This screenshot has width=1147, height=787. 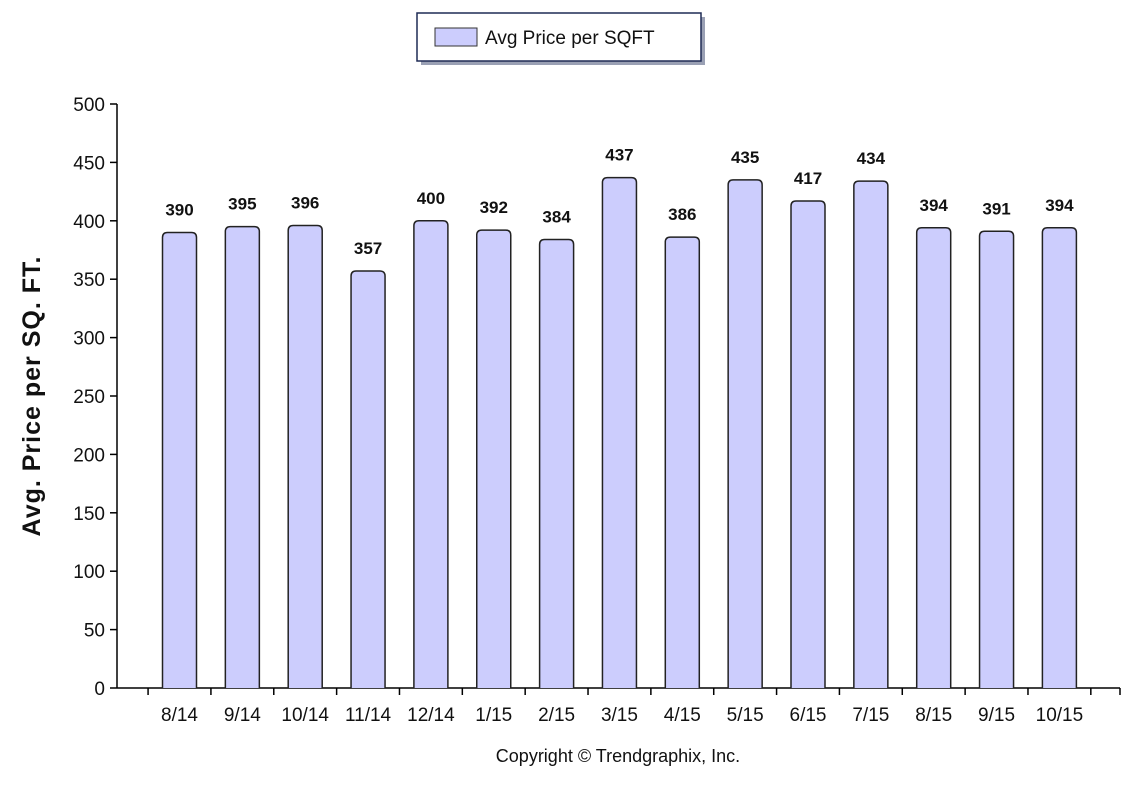 I want to click on x-tick-label: 10/15, so click(x=1060, y=715).